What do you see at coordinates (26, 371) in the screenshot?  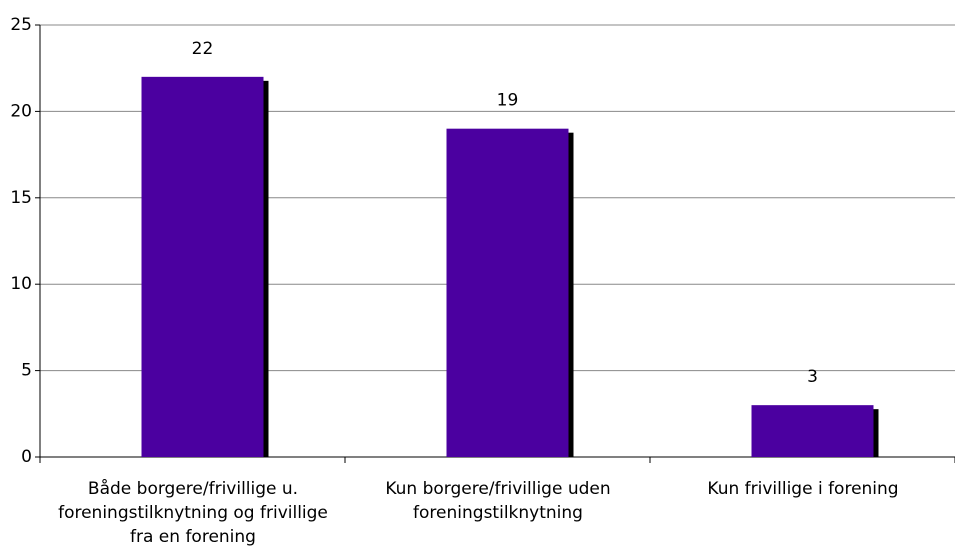 I see `y-tick-label: 5` at bounding box center [26, 371].